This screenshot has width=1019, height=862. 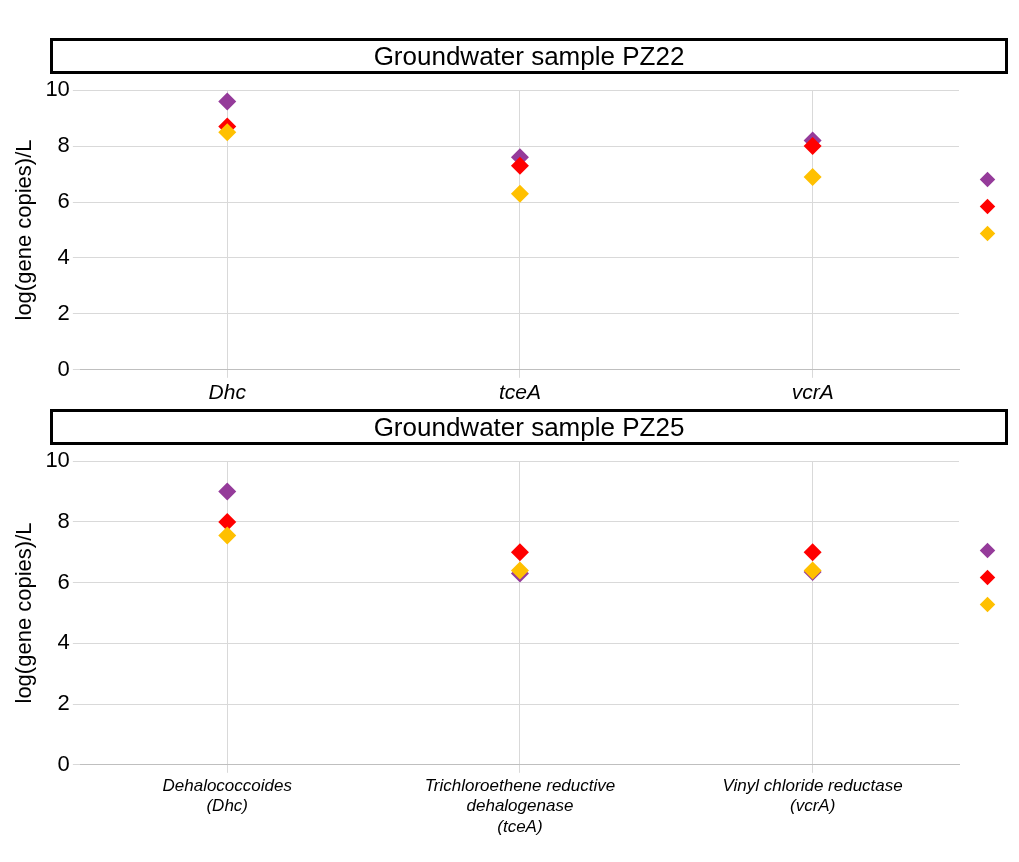 I want to click on chart-title: Groundwater sample PZ25, so click(x=529, y=427).